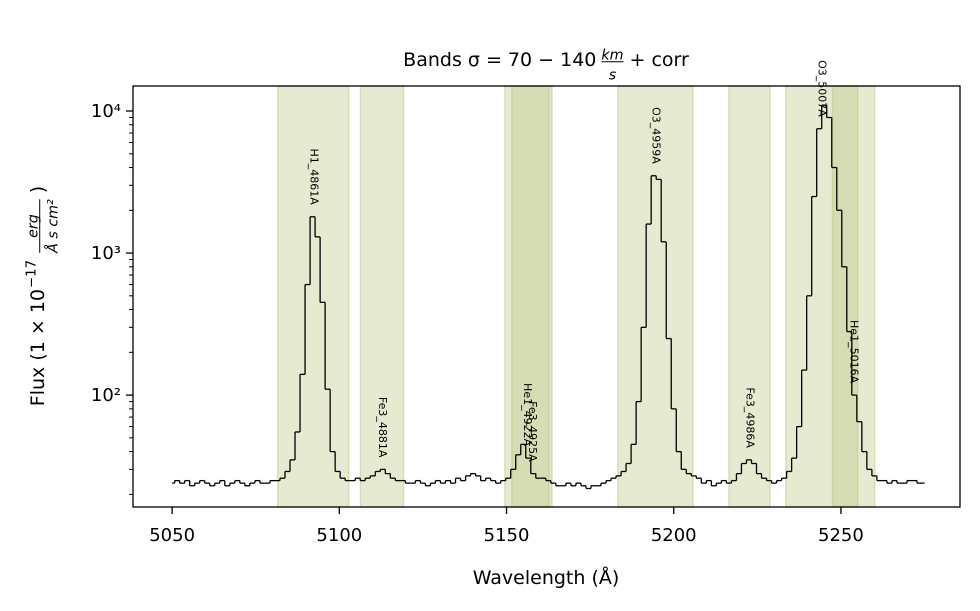 The height and width of the screenshot is (611, 980). I want to click on label-numerator: erg, so click(34, 226).